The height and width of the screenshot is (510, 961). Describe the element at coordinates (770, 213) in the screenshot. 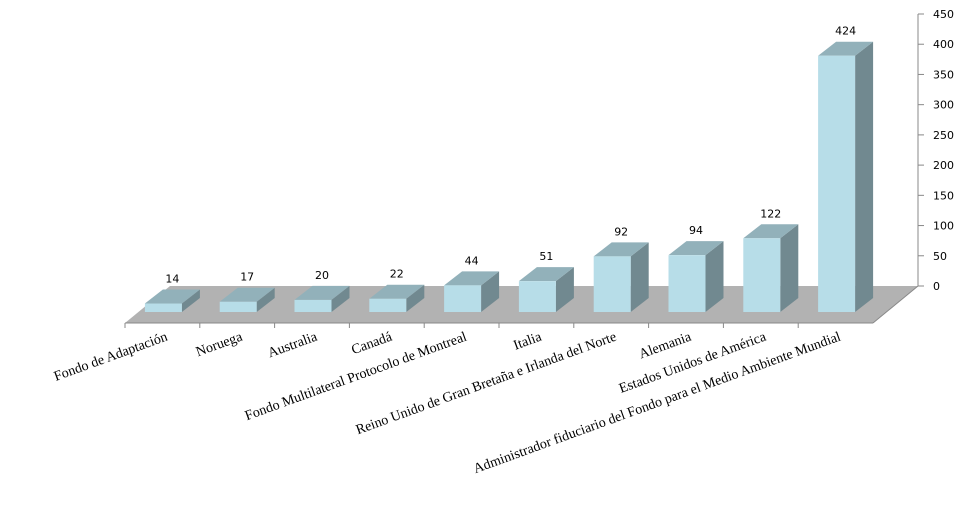

I see `value-label: 122` at that location.